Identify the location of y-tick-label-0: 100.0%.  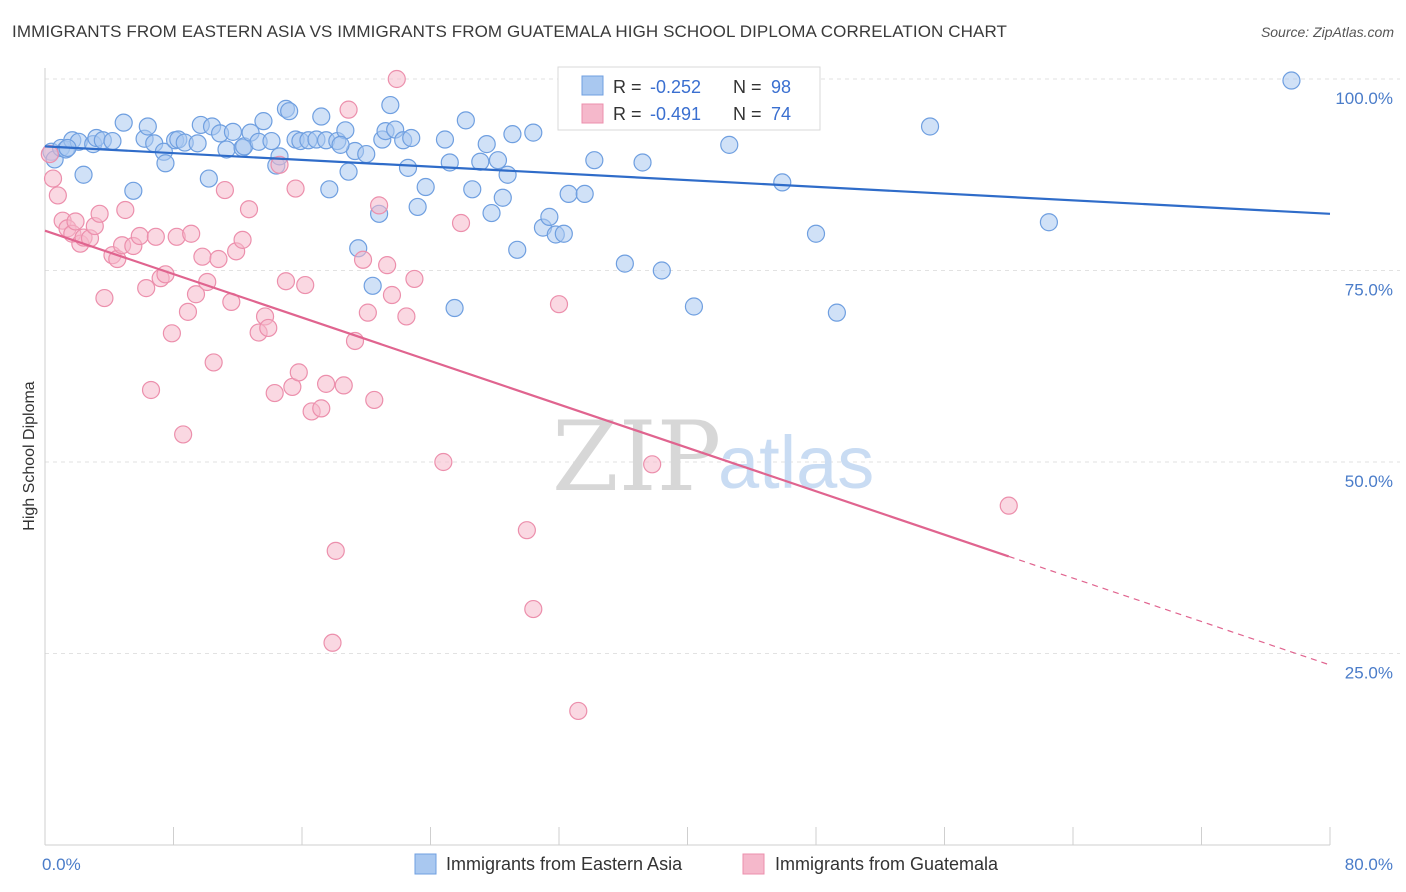
(1364, 98).